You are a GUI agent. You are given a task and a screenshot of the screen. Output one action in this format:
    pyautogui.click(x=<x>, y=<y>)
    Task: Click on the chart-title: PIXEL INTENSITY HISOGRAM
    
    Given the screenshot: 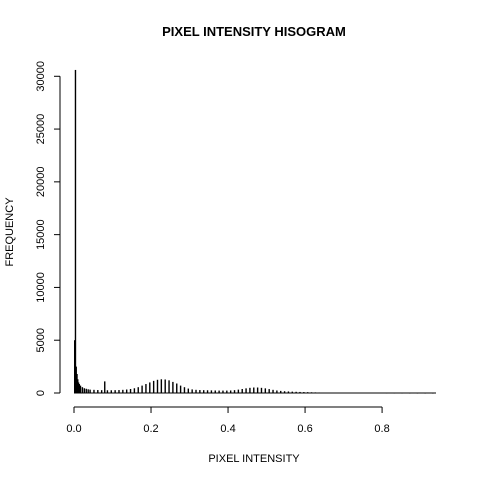 What is the action you would take?
    pyautogui.click(x=254, y=31)
    